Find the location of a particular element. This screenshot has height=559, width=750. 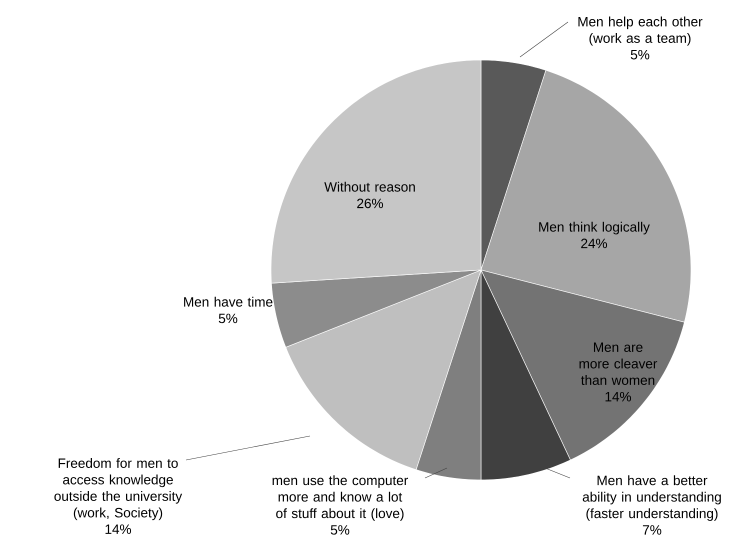

data-label: 7% is located at coordinates (652, 530).